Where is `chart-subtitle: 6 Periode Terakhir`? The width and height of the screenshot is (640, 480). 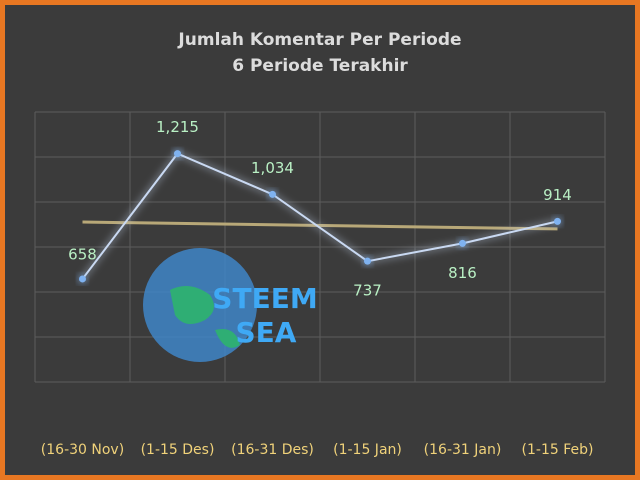 chart-subtitle: 6 Periode Terakhir is located at coordinates (320, 66).